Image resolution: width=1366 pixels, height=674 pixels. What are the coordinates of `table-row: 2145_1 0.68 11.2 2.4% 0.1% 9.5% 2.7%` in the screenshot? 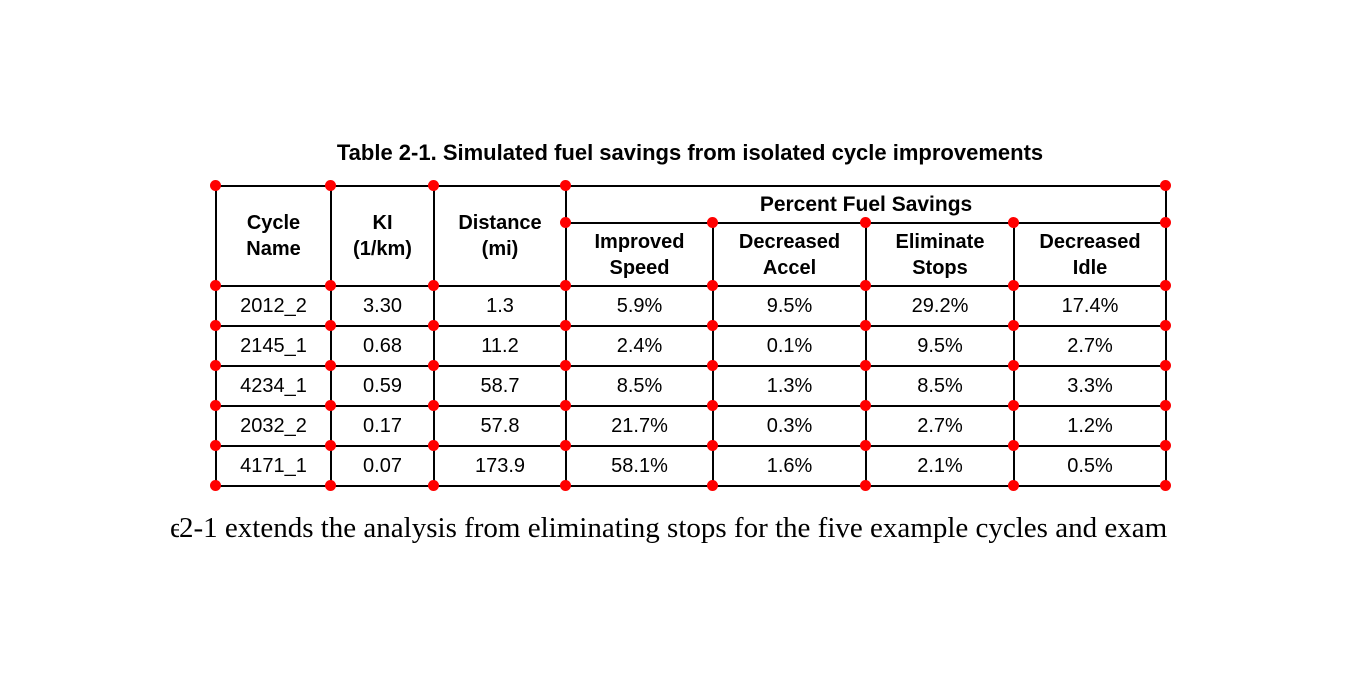 It's located at (691, 346).